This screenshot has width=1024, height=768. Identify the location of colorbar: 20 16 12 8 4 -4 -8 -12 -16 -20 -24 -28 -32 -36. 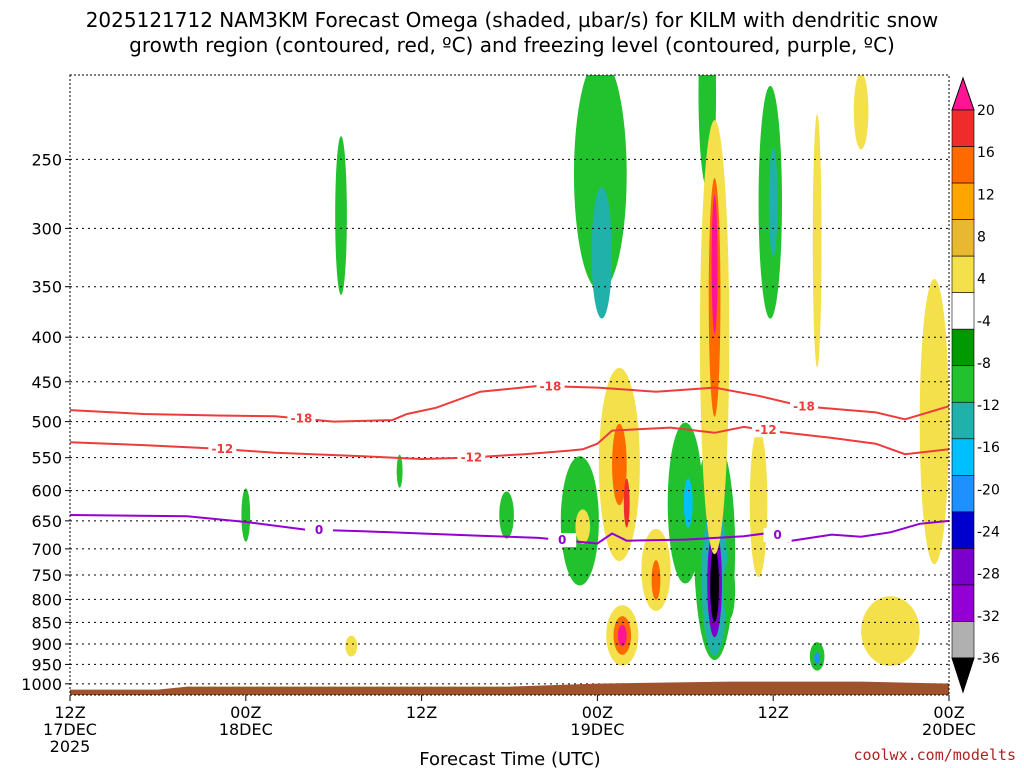
(975, 385).